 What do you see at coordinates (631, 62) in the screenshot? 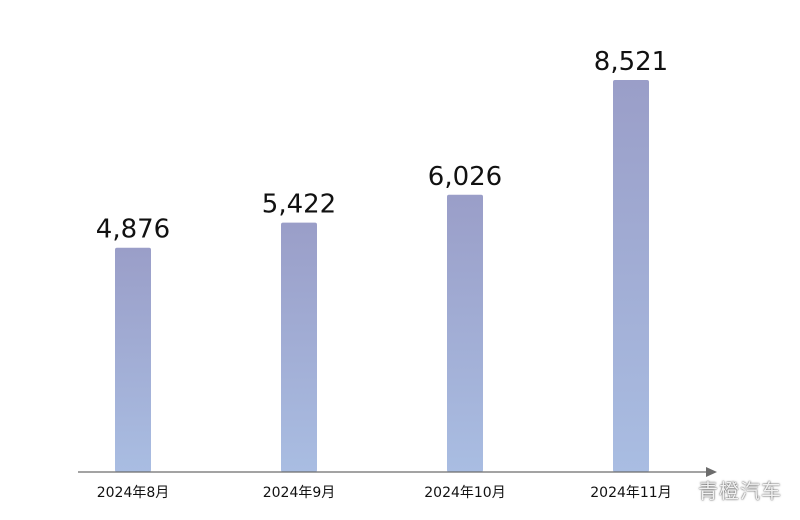
I see `value-label-4: 8,521` at bounding box center [631, 62].